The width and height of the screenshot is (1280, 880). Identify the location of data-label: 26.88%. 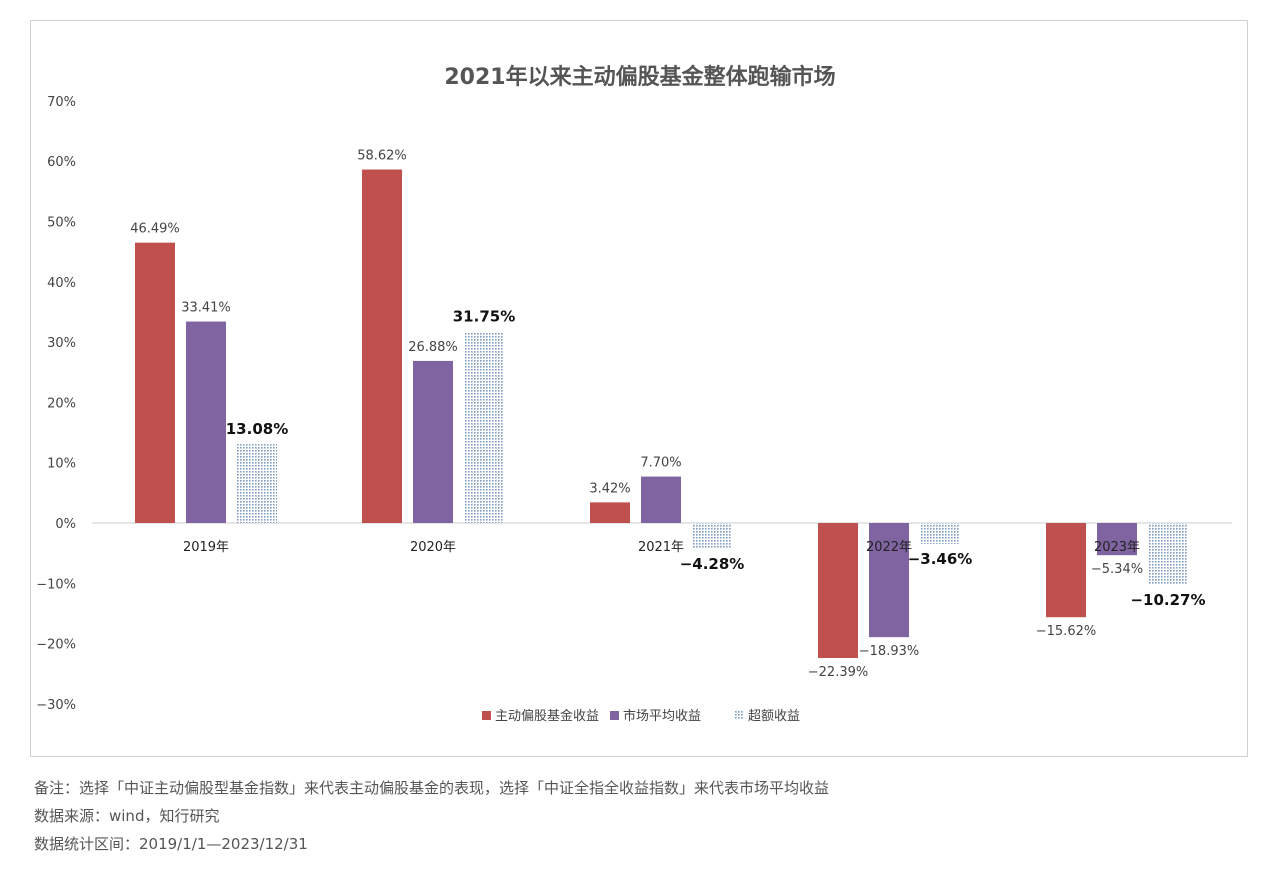
(433, 347).